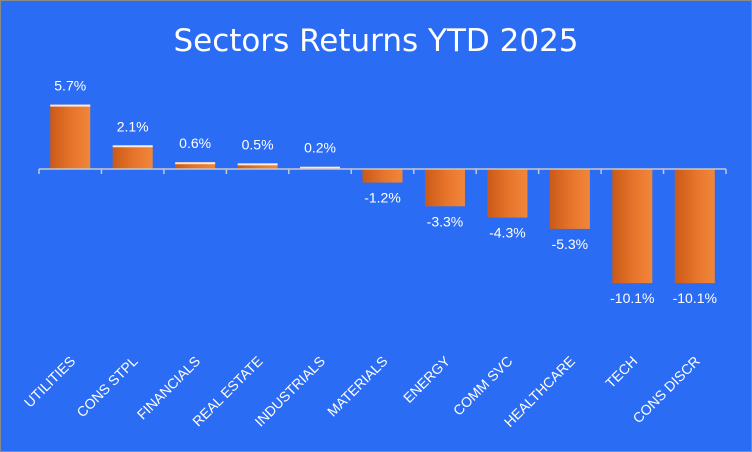  Describe the element at coordinates (70, 136) in the screenshot. I see `bar-utilities` at that location.